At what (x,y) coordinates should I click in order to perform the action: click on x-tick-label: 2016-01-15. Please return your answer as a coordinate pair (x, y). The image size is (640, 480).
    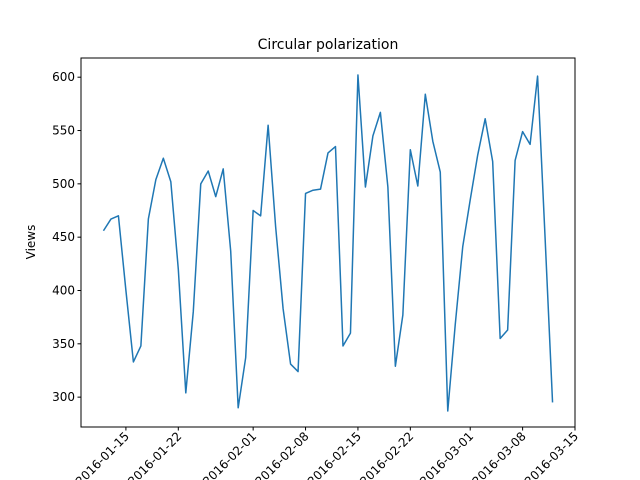
    Looking at the image, I should click on (102, 454).